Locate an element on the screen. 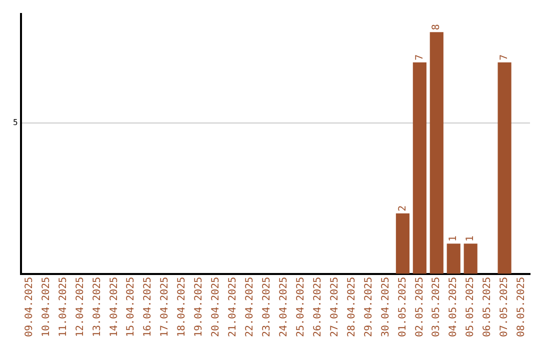  x-tick-label: 19.04.2025 is located at coordinates (199, 307).